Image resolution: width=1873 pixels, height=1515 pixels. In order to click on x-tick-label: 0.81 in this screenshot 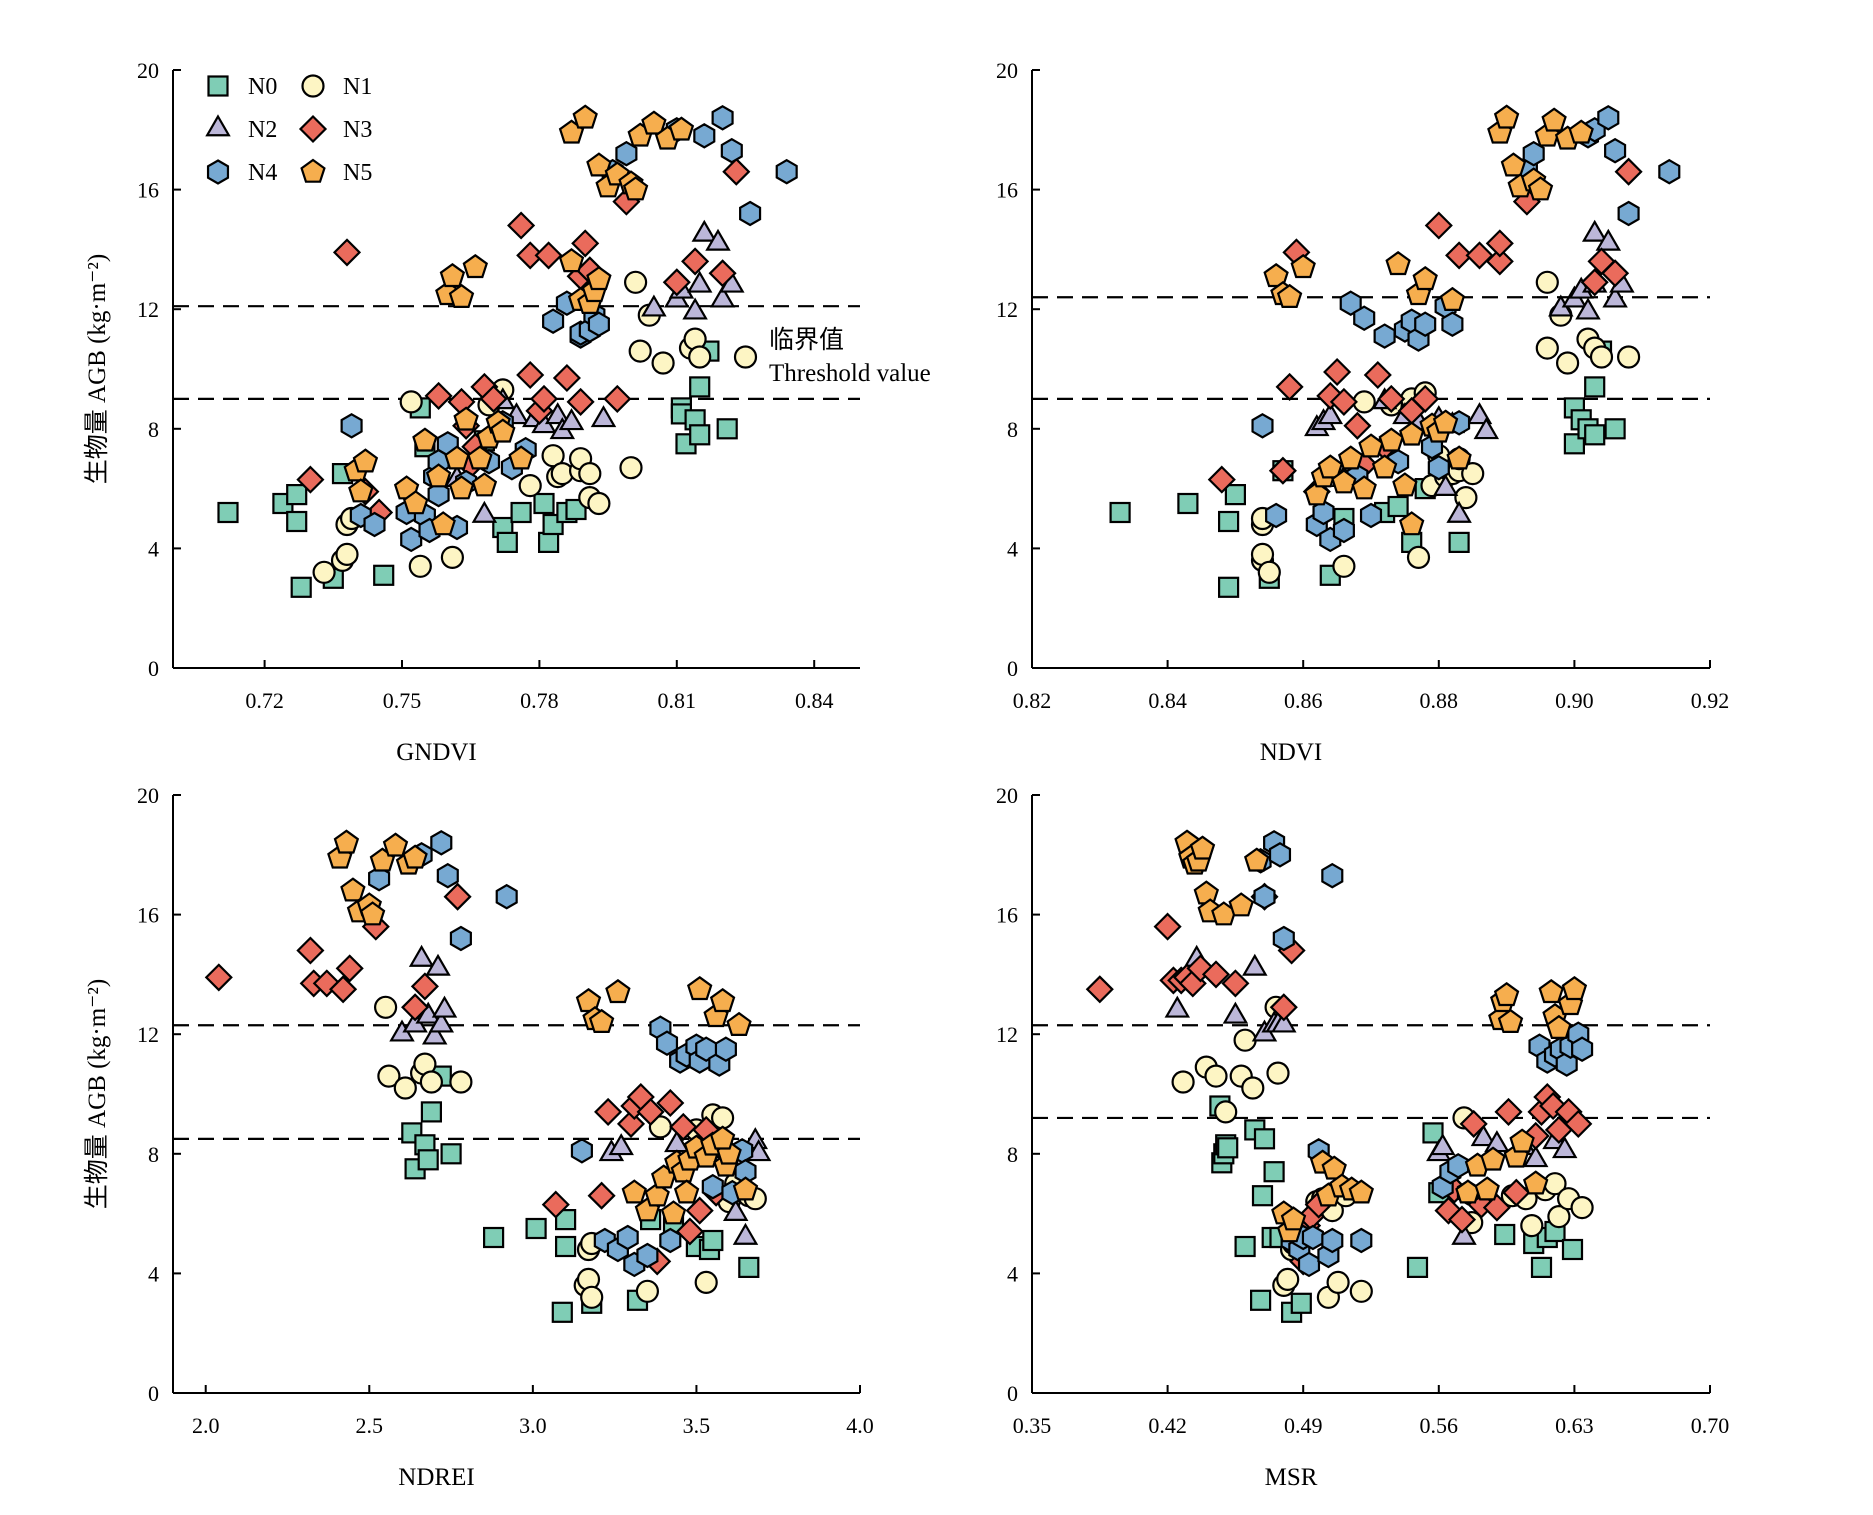, I will do `click(677, 700)`.